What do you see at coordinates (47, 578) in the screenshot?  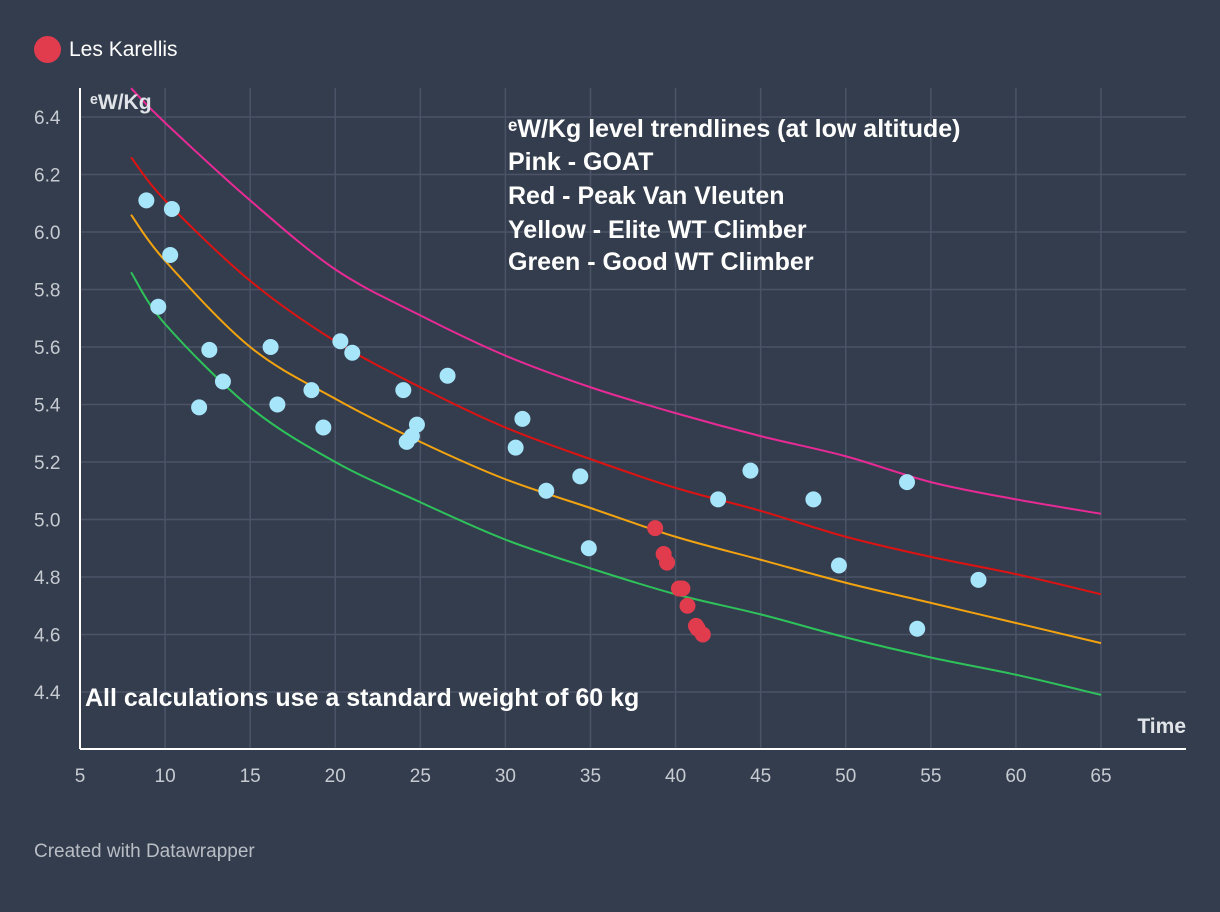 I see `y-tick-label: 4.8` at bounding box center [47, 578].